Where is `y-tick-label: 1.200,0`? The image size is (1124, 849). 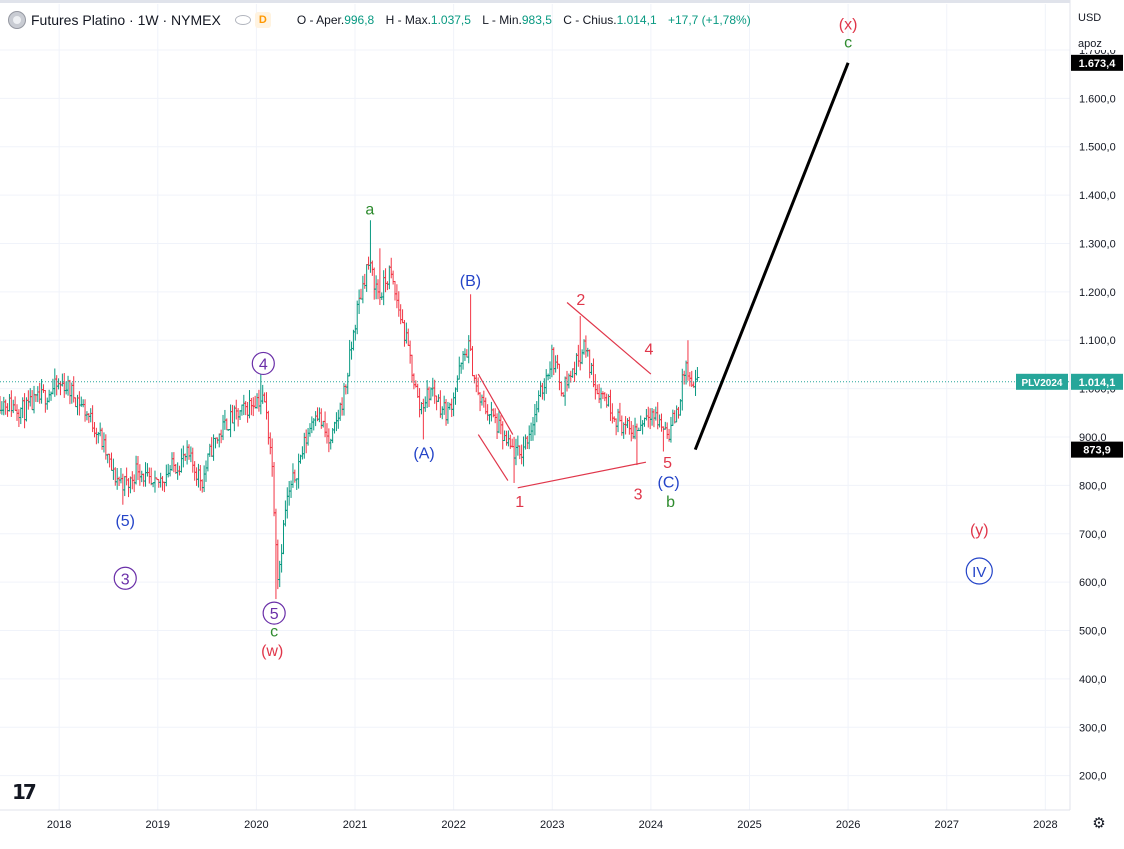
y-tick-label: 1.200,0 is located at coordinates (1097, 293).